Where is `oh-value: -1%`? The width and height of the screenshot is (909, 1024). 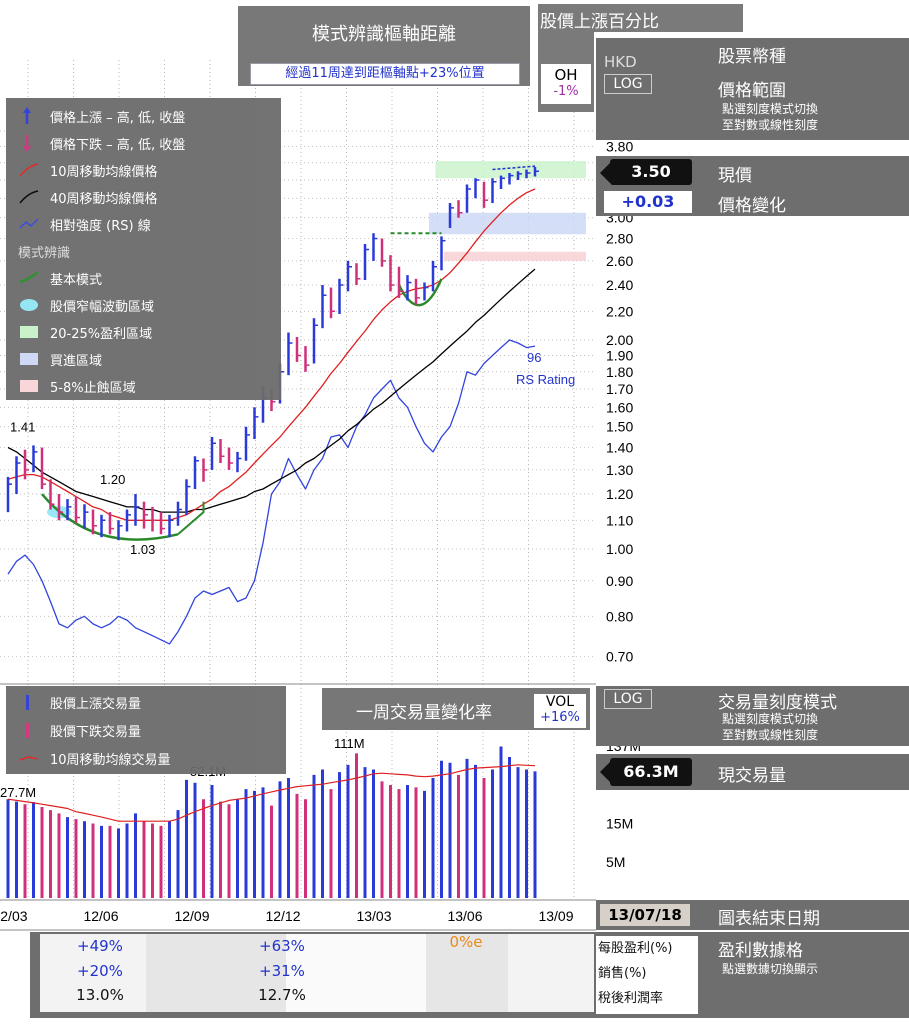
oh-value: -1% is located at coordinates (566, 91).